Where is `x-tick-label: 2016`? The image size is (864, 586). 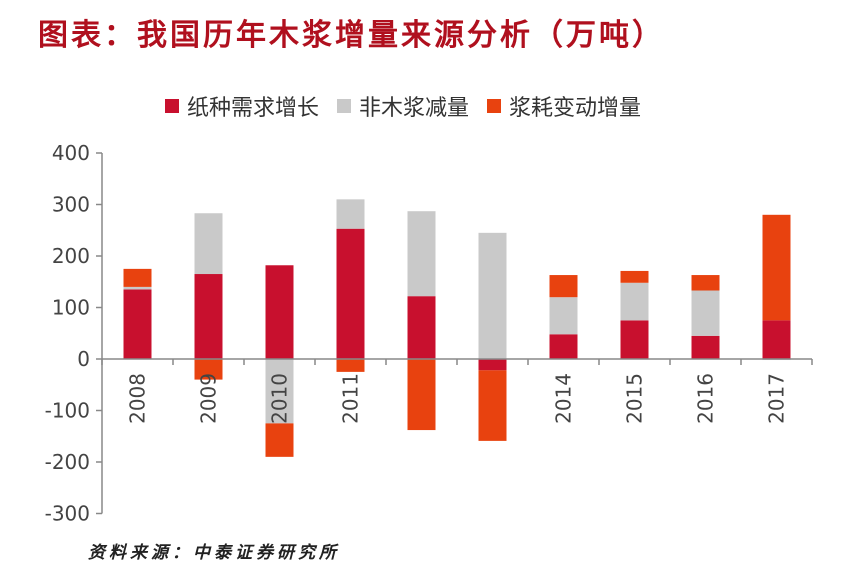 x-tick-label: 2016 is located at coordinates (706, 398).